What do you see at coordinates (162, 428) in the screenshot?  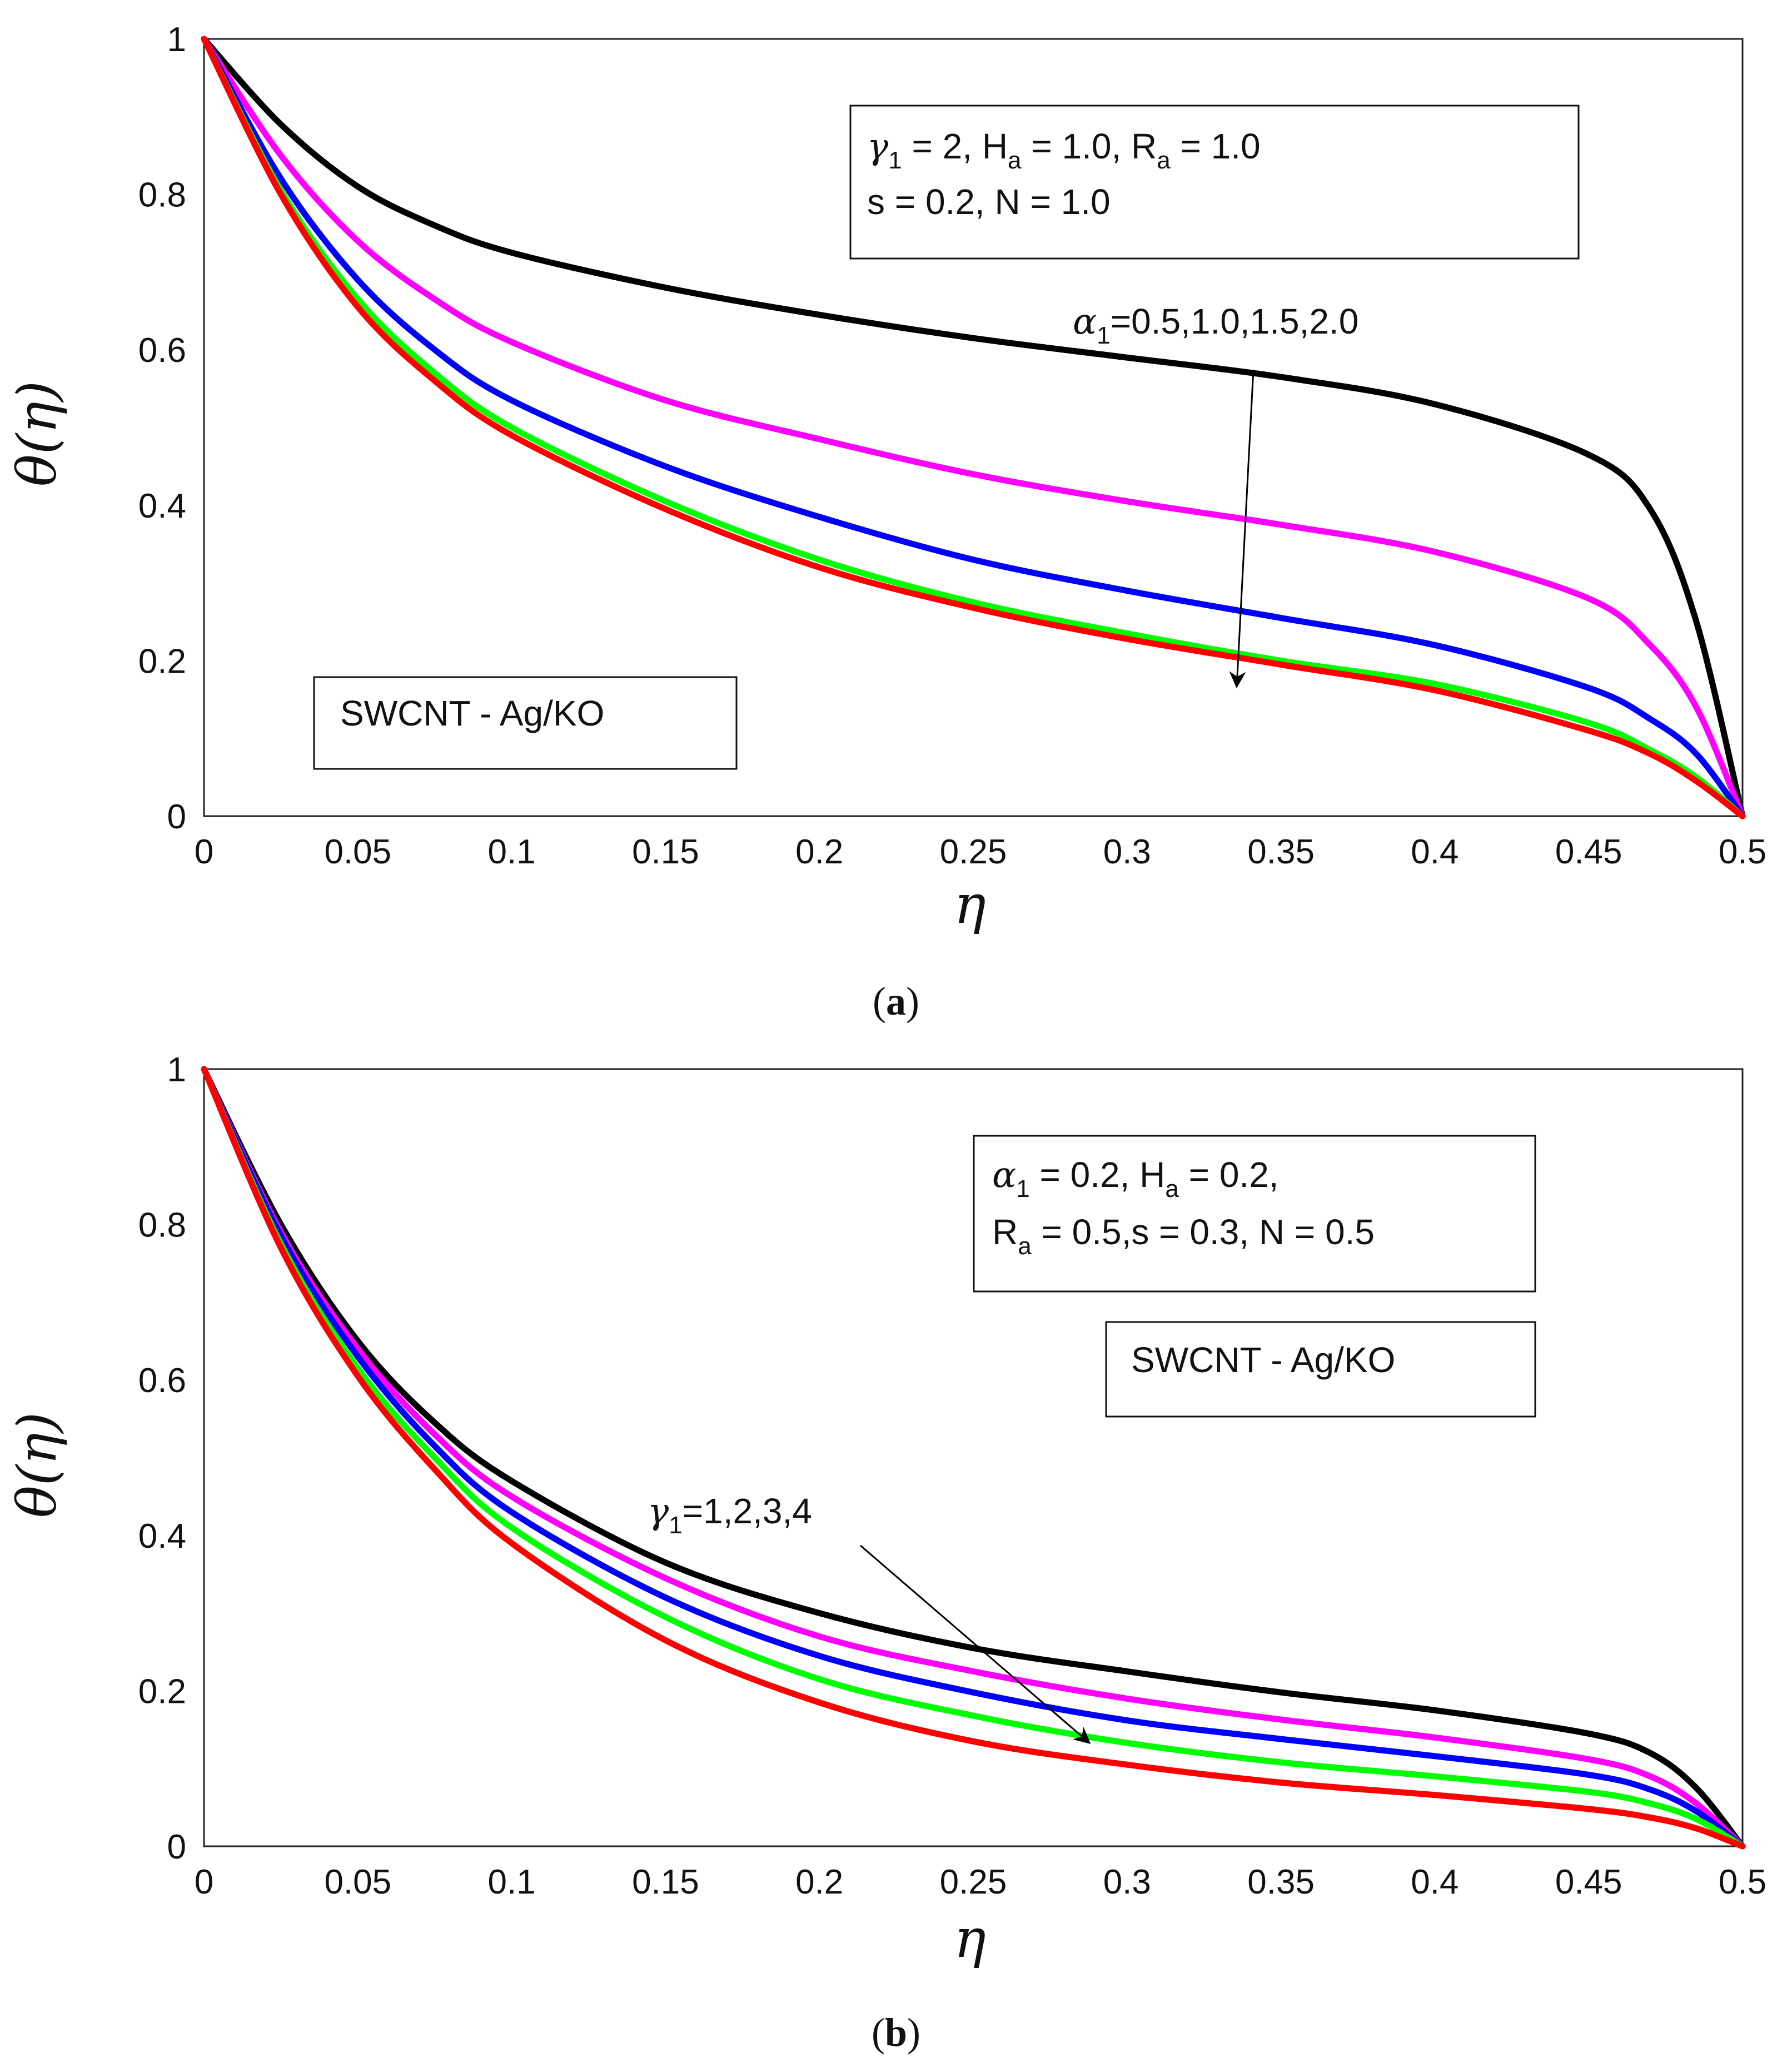 I see `y-tick-labels-a: 0 0.2 0.4 0.6 0.8 1` at bounding box center [162, 428].